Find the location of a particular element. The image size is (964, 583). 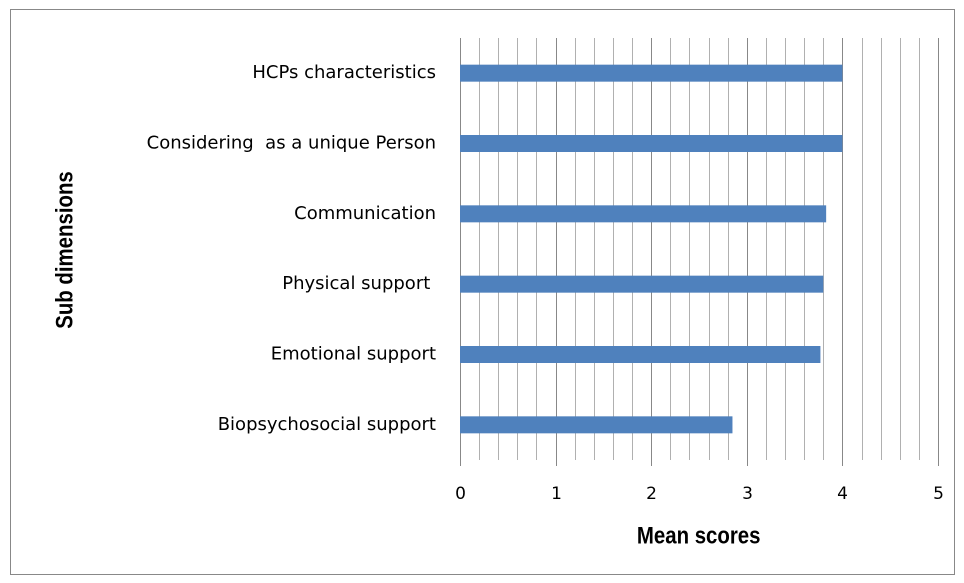

x-tick-label: 2 is located at coordinates (651, 494).